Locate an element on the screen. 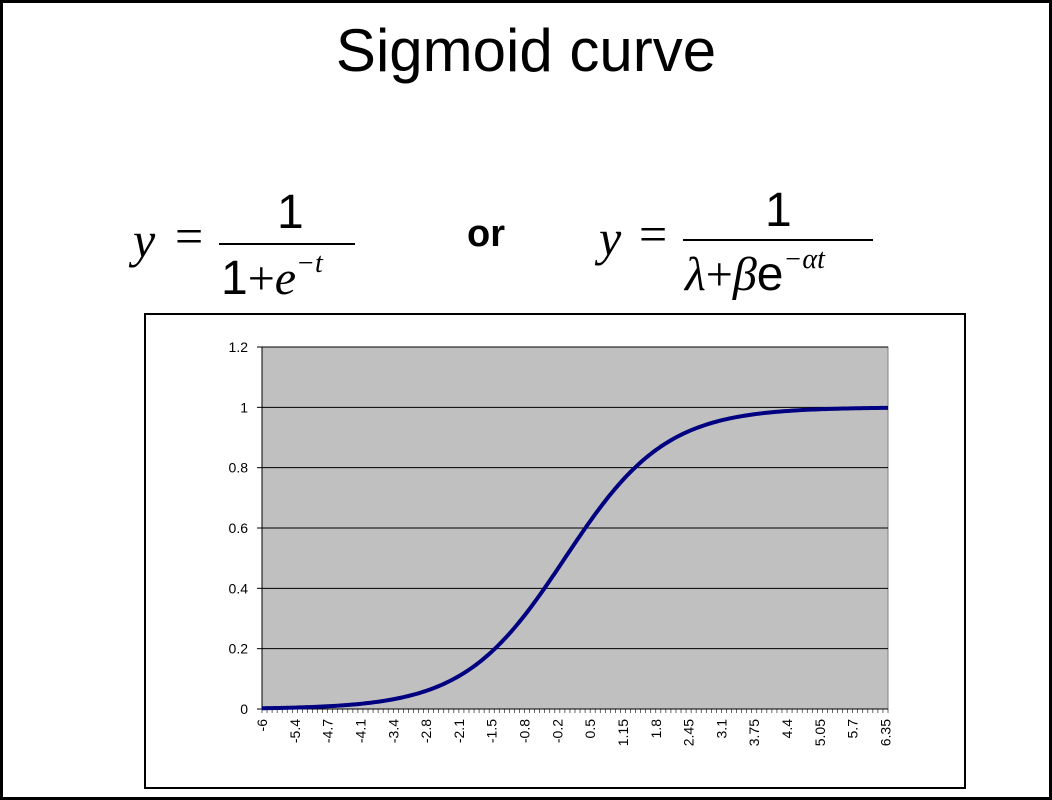  y-tick-label: 0.6 is located at coordinates (239, 528).